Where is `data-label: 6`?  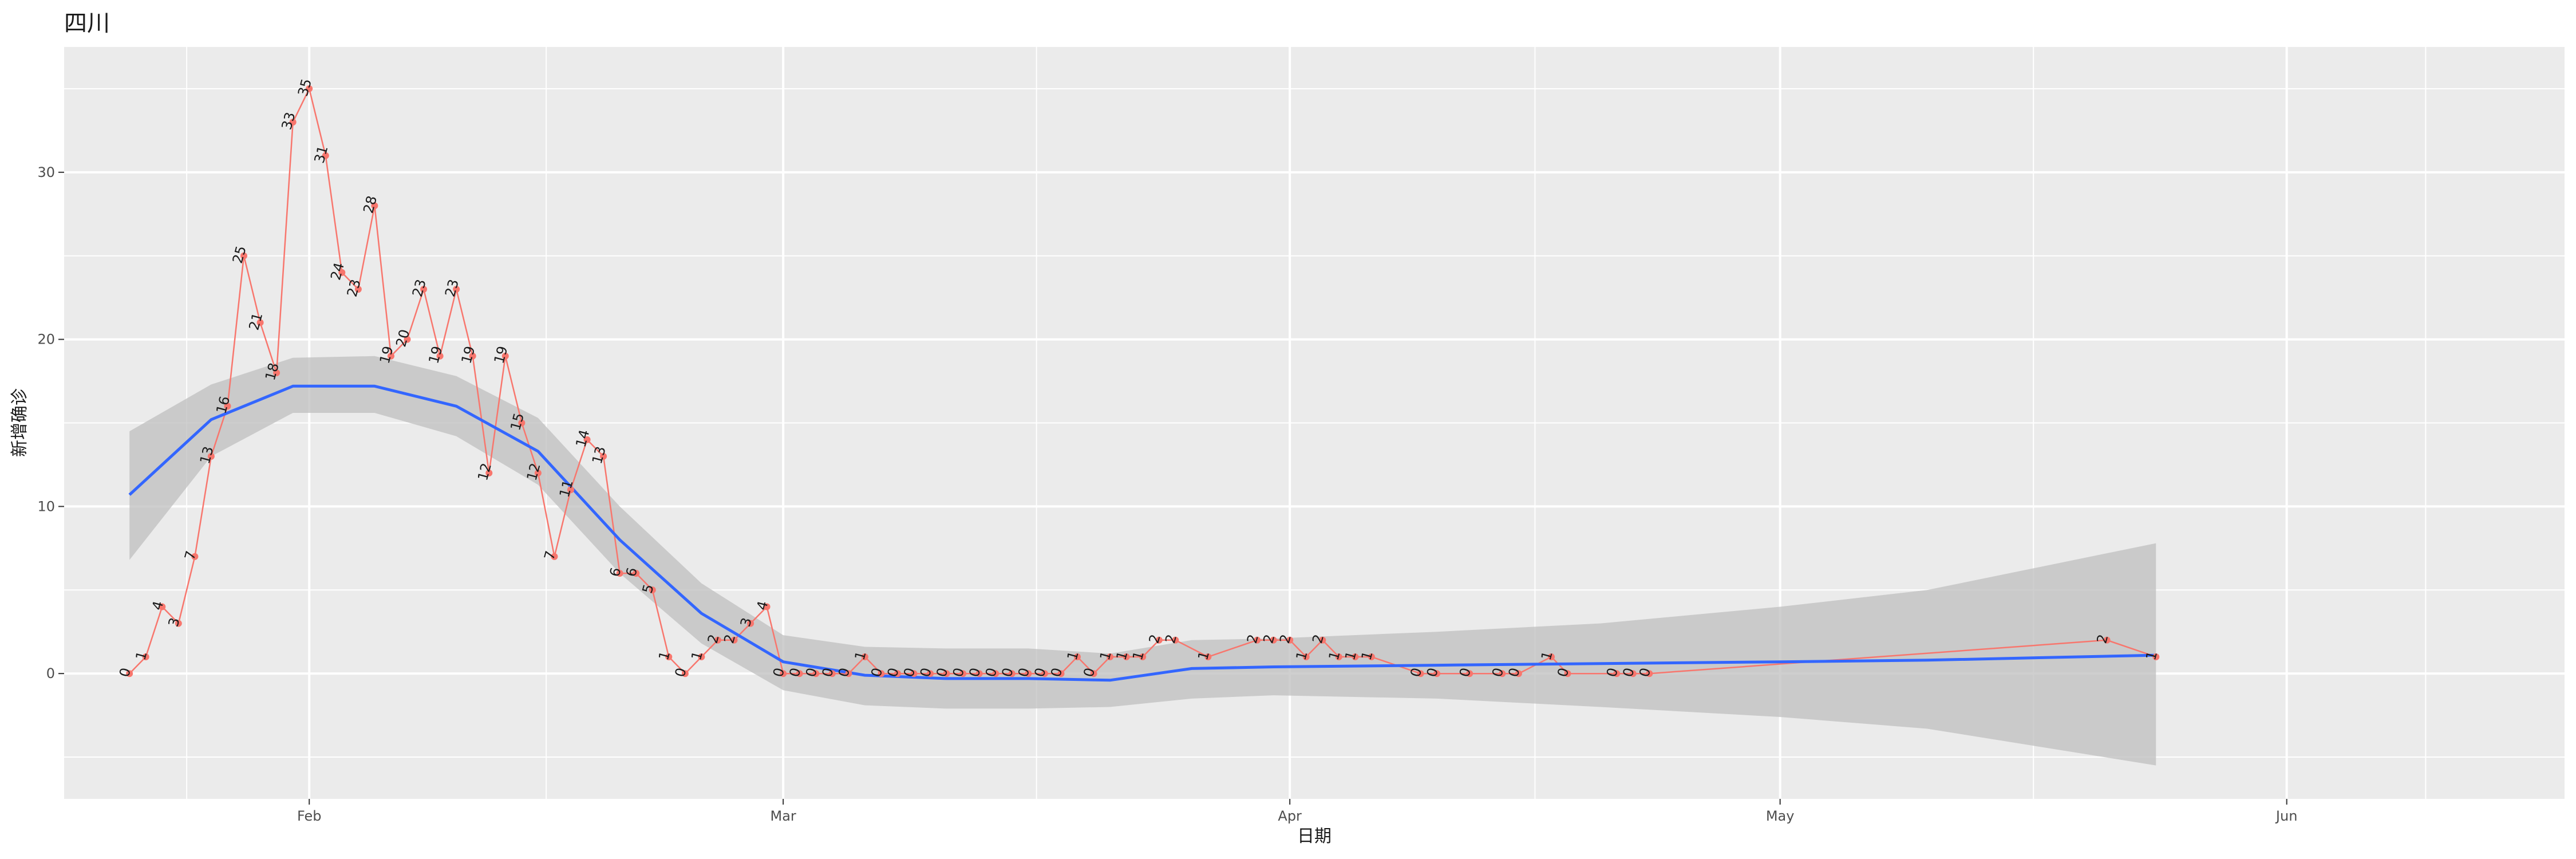 data-label: 6 is located at coordinates (615, 572).